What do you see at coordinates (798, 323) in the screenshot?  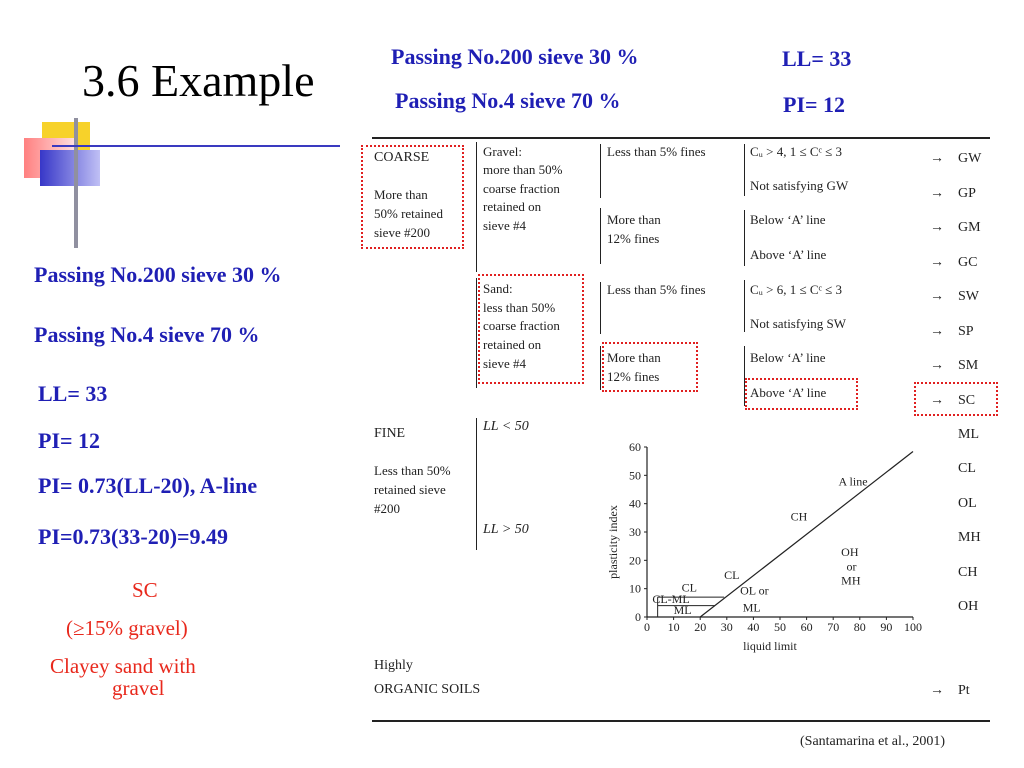 I see `crit-not-sw: Not satisfying SW` at bounding box center [798, 323].